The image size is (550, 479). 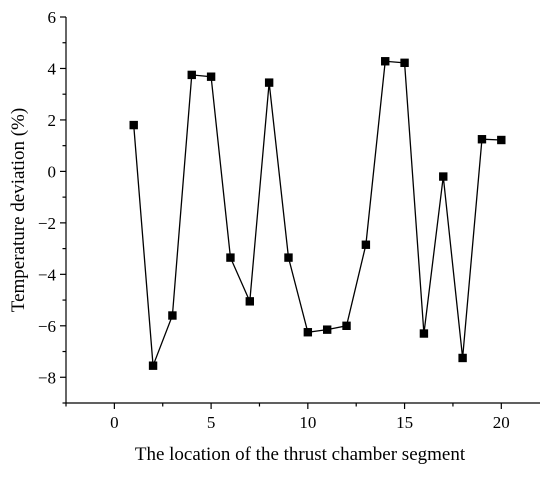 I want to click on x-tick-label: 5, so click(x=211, y=422).